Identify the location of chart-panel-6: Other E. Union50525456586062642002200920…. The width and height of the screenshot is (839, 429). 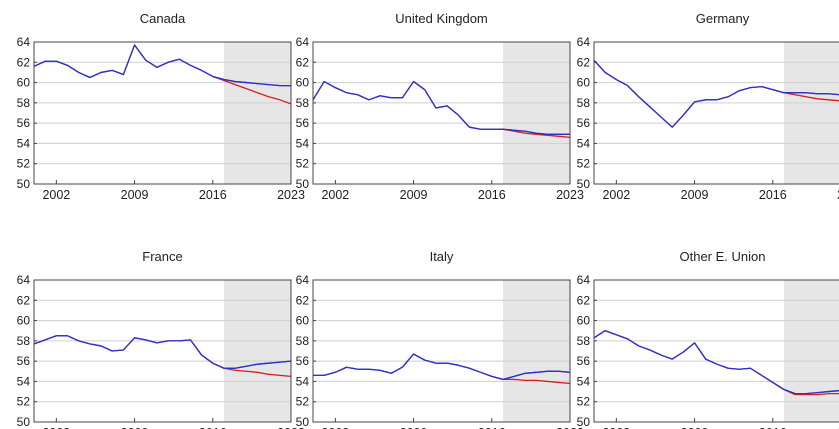
(708, 339).